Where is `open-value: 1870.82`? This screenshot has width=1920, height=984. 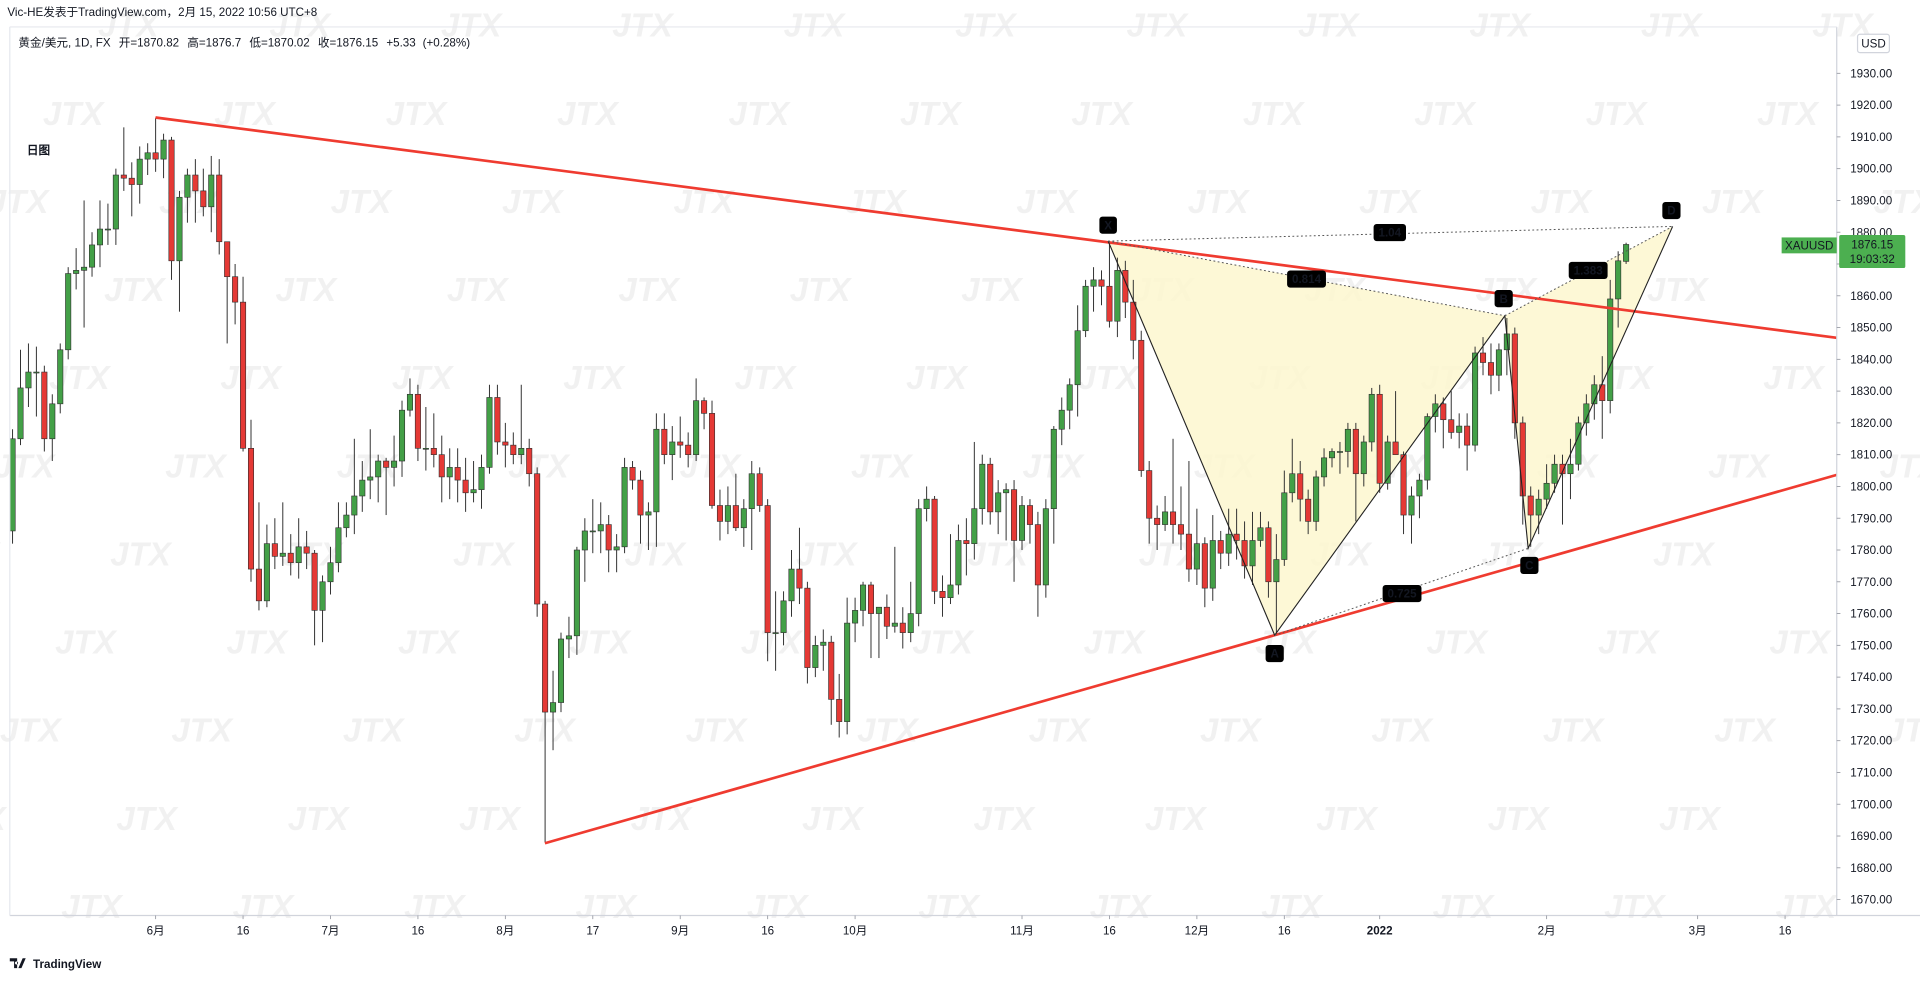
open-value: 1870.82 is located at coordinates (158, 43).